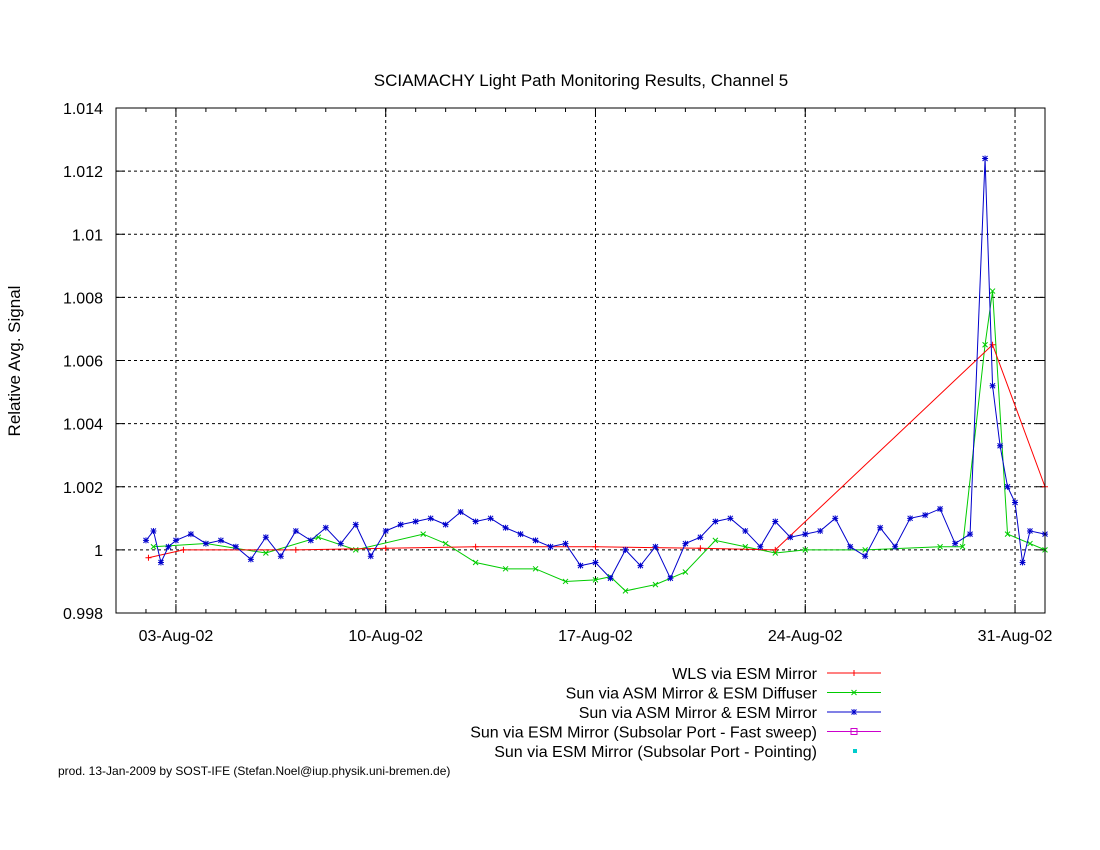 This screenshot has width=1100, height=850. What do you see at coordinates (745, 674) in the screenshot?
I see `legend-label: WLS via ESM Mirror` at bounding box center [745, 674].